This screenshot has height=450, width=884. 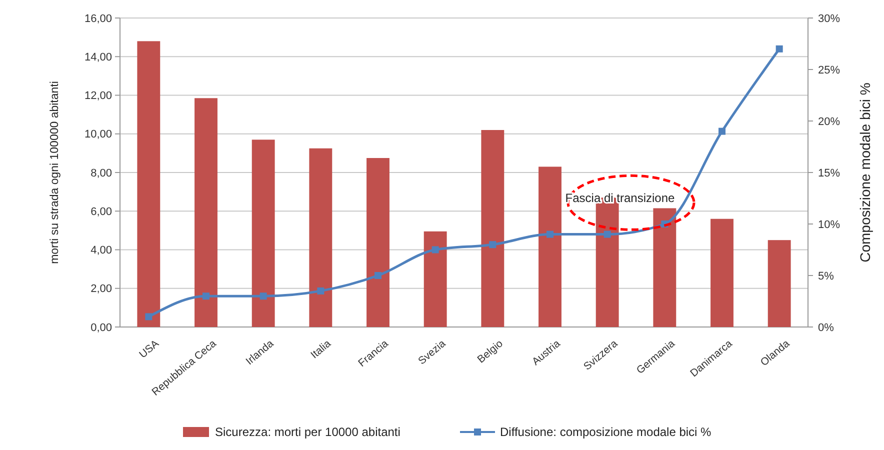 What do you see at coordinates (101, 328) in the screenshot?
I see `y-tick-label: 0,00` at bounding box center [101, 328].